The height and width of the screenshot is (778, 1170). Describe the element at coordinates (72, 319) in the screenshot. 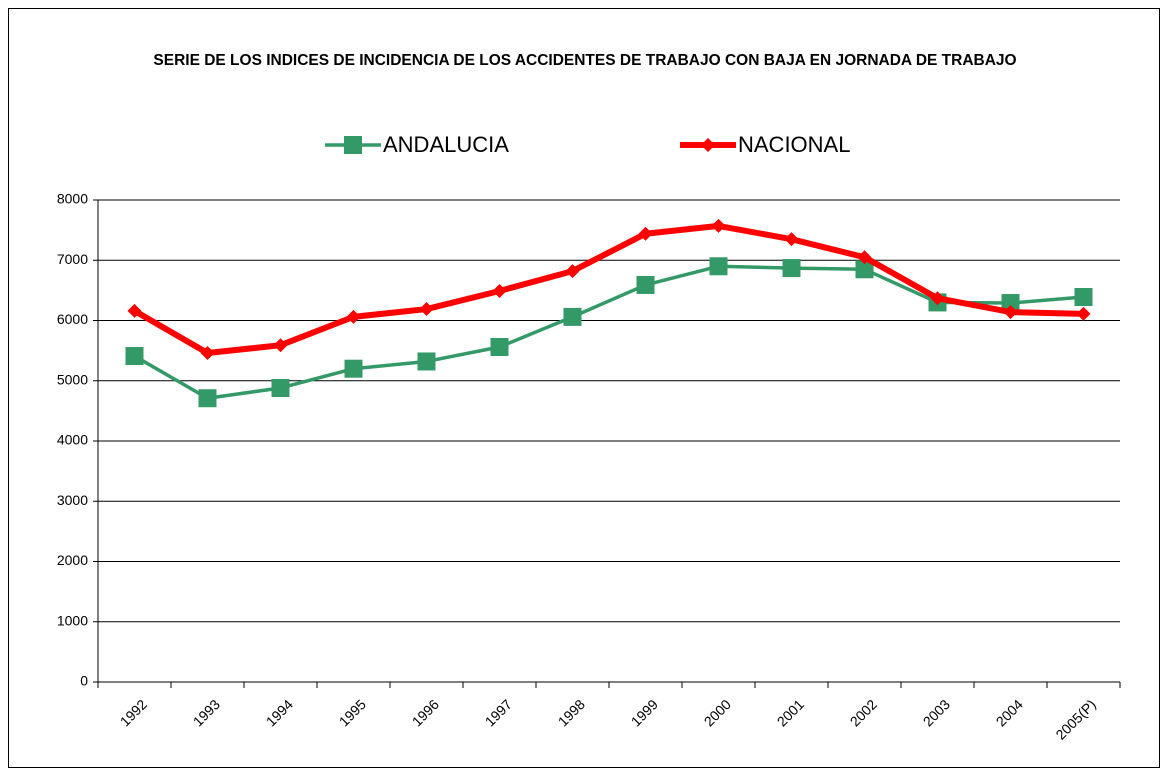

I see `y-tick-label: 6000` at that location.